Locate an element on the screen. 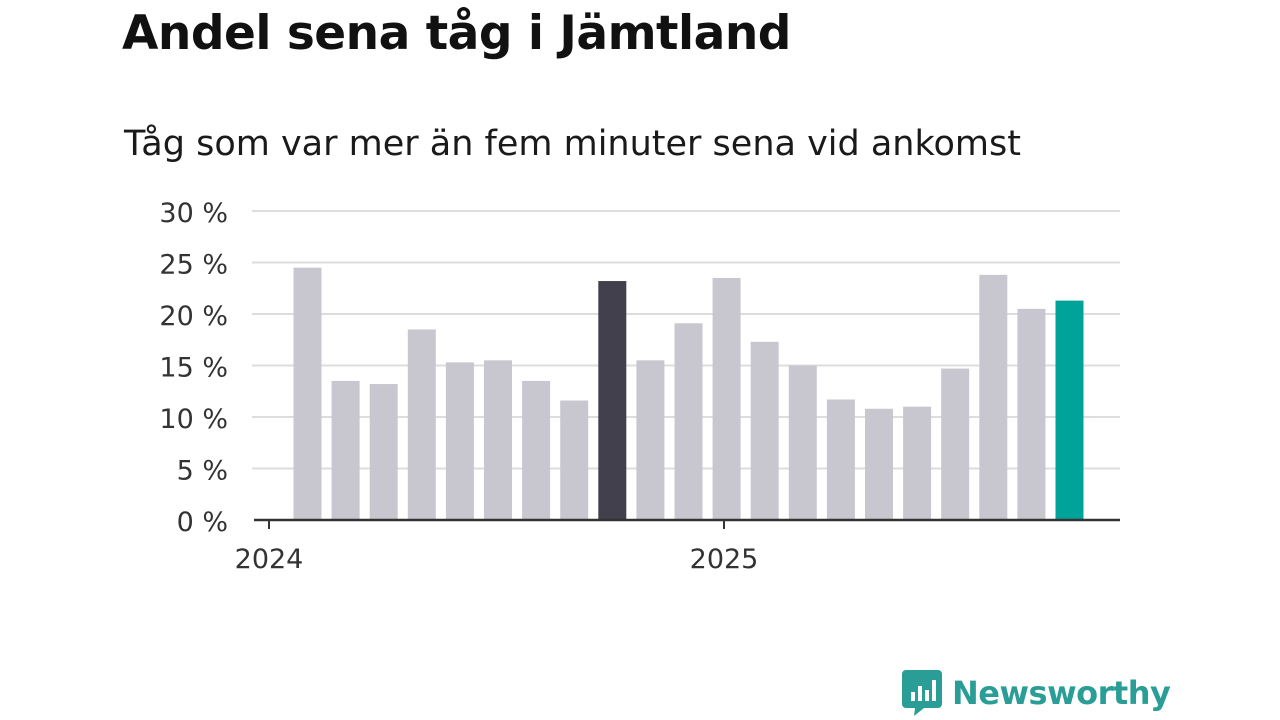 Image resolution: width=1280 pixels, height=720 pixels. chart-title: Andel sena tåg i Jämtland is located at coordinates (456, 33).